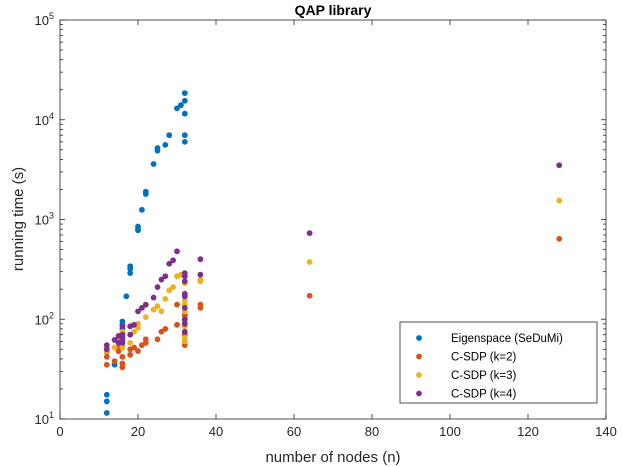 The height and width of the screenshot is (467, 623). I want to click on x-axis-title: number of nodes (n), so click(332, 457).